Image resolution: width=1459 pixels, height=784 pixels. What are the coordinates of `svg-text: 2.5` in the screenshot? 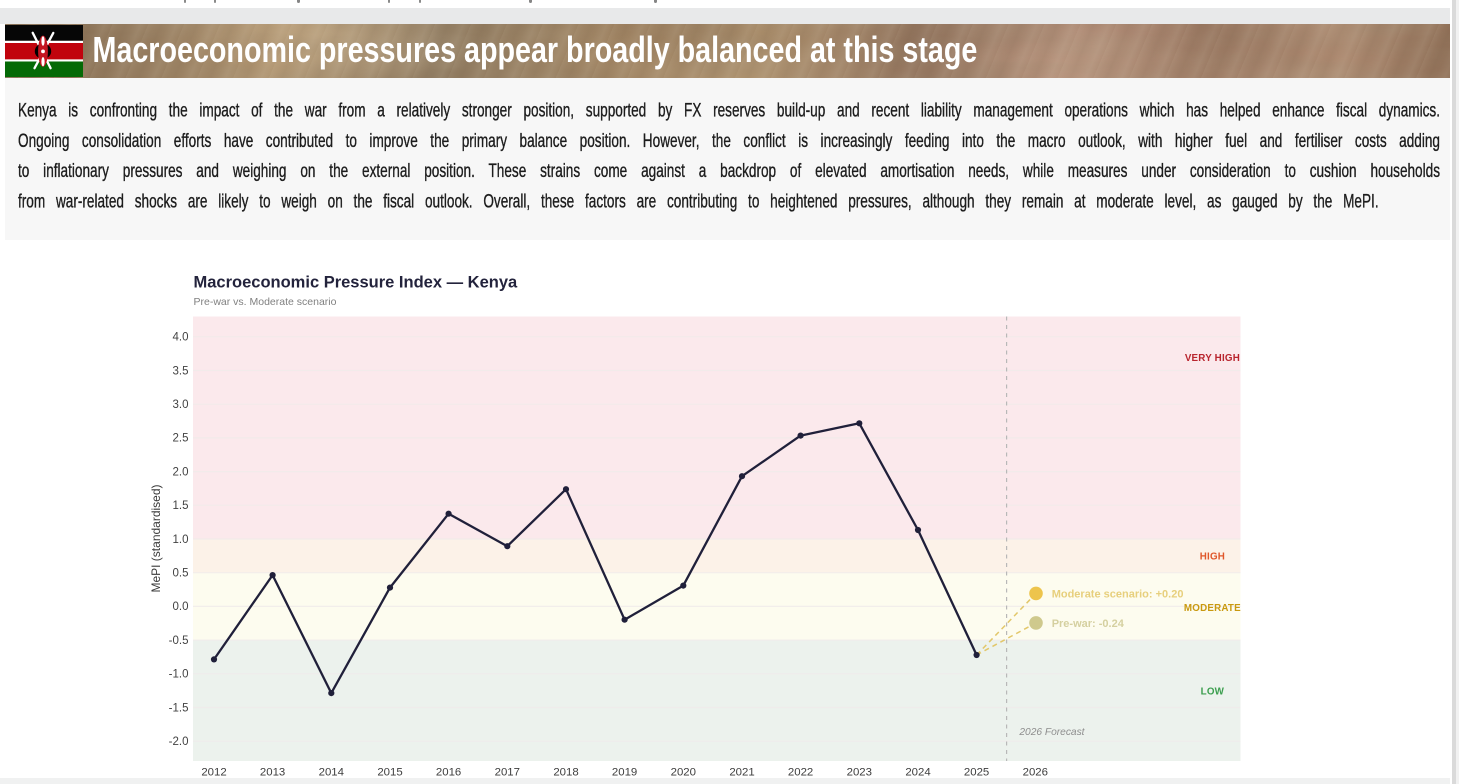 It's located at (181, 439).